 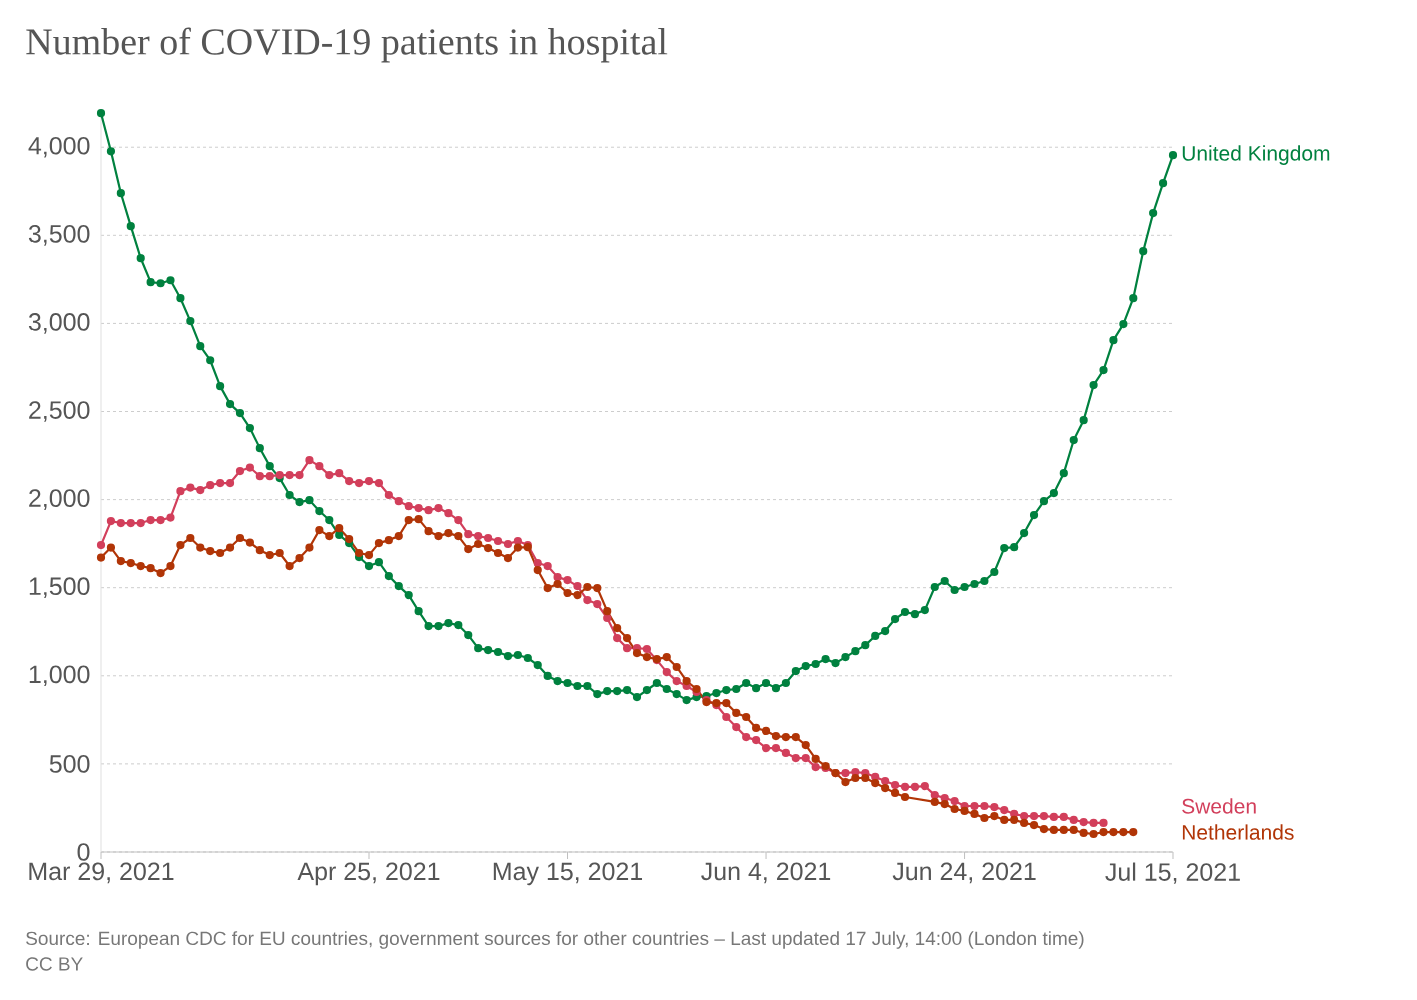 What do you see at coordinates (1256, 155) in the screenshot?
I see `series-label: United Kingdom` at bounding box center [1256, 155].